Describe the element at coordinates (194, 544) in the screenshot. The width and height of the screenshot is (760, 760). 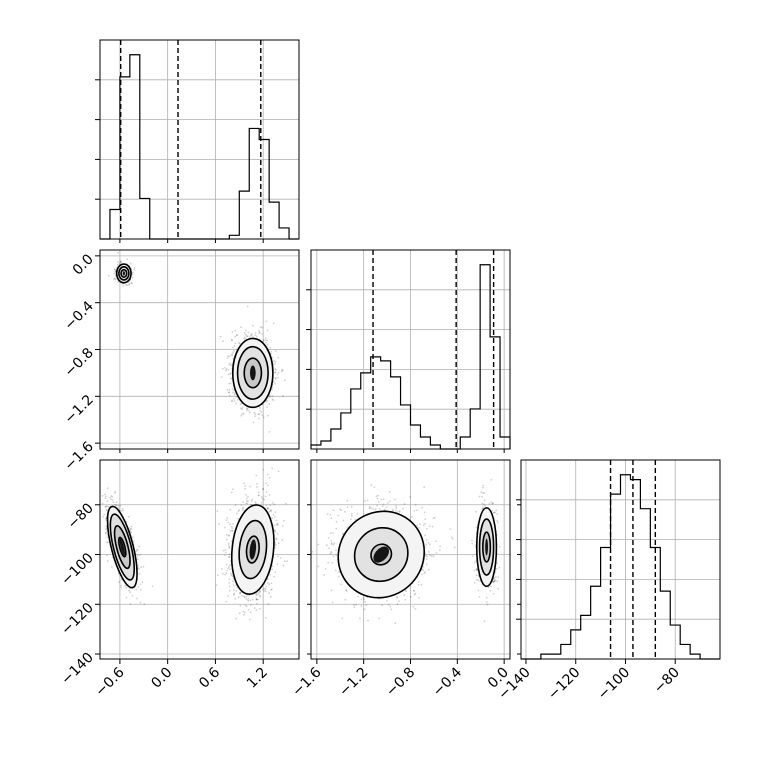
I see `panel-content` at that location.